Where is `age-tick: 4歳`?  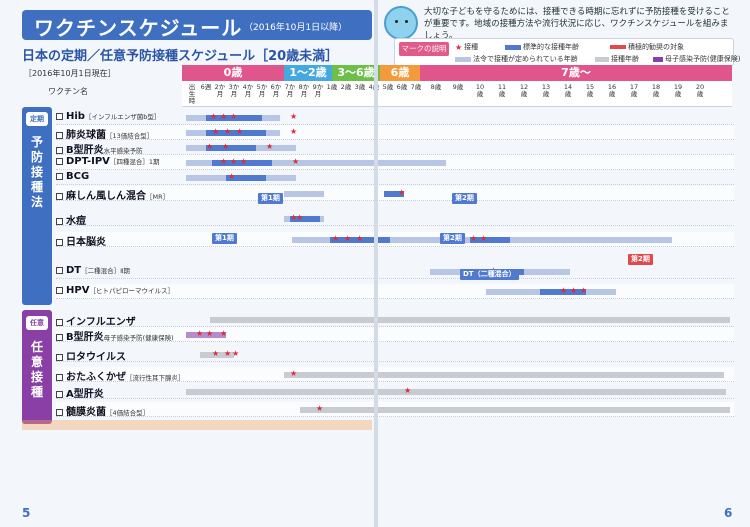 age-tick: 4歳 is located at coordinates (374, 87).